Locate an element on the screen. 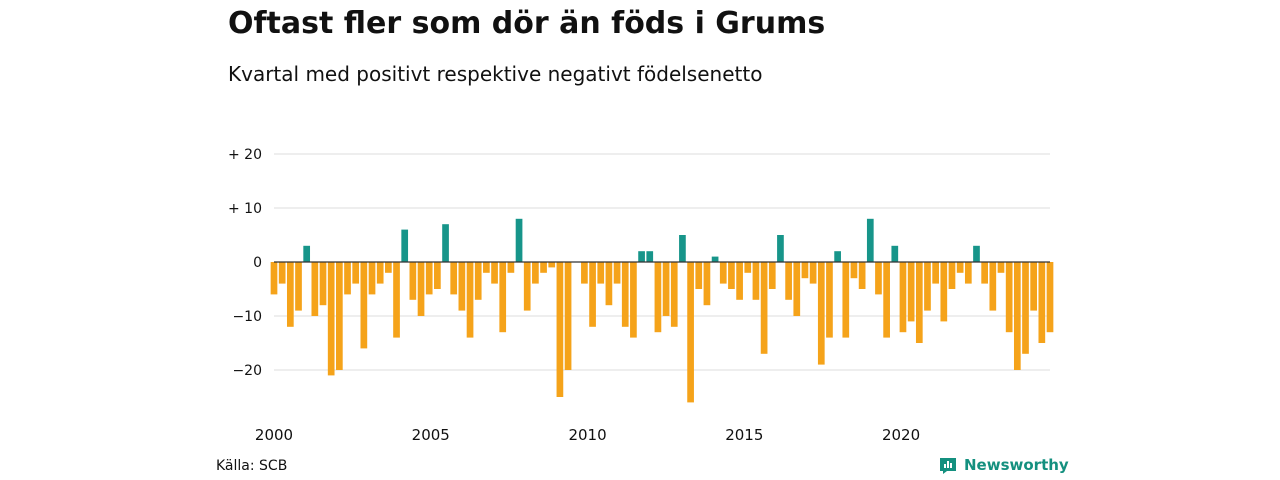 Image resolution: width=1280 pixels, height=480 pixels. bar-negative: 2013 Q1: -5 is located at coordinates (699, 275).